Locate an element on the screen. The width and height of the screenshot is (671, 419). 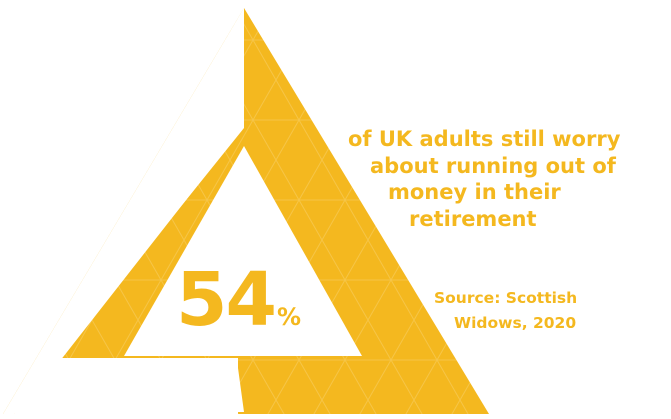
headline-line-1: of UK adults still worry is located at coordinates (484, 139).